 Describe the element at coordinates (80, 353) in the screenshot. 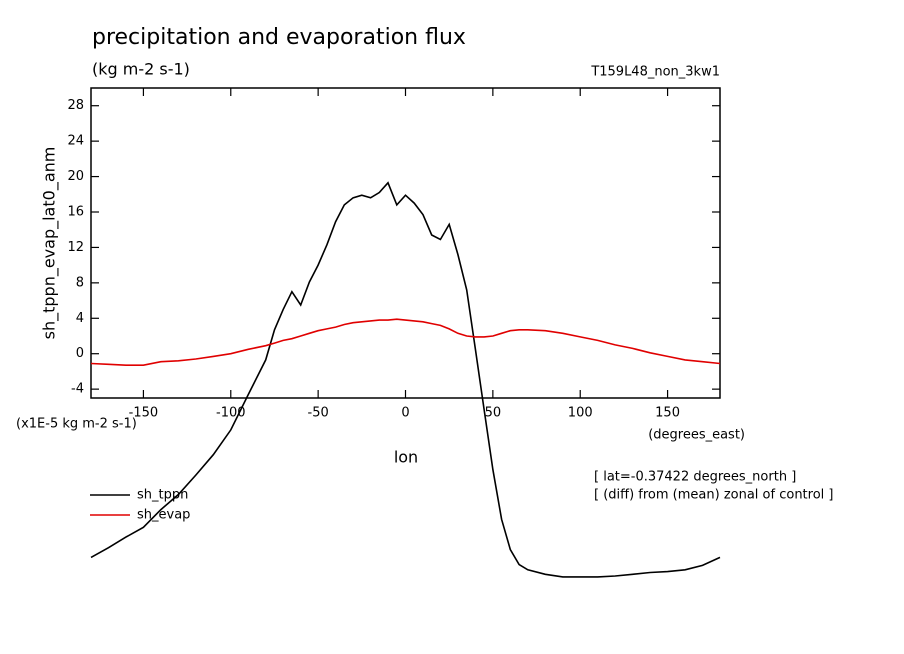

I see `y-tick-label: 0` at that location.